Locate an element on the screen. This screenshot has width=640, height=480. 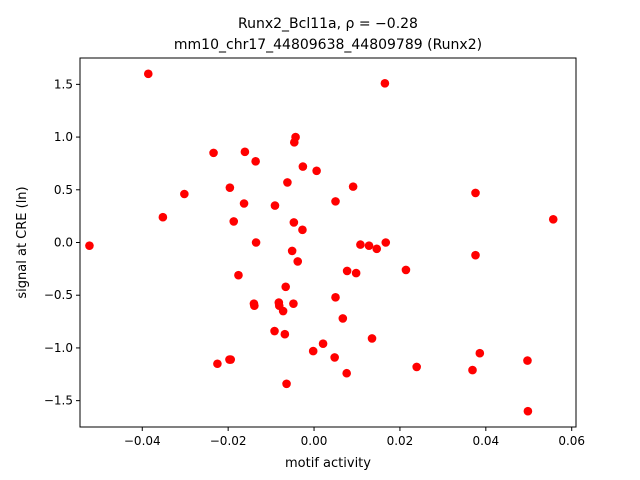
y-tick-label: 1.5 is located at coordinates (63, 84).